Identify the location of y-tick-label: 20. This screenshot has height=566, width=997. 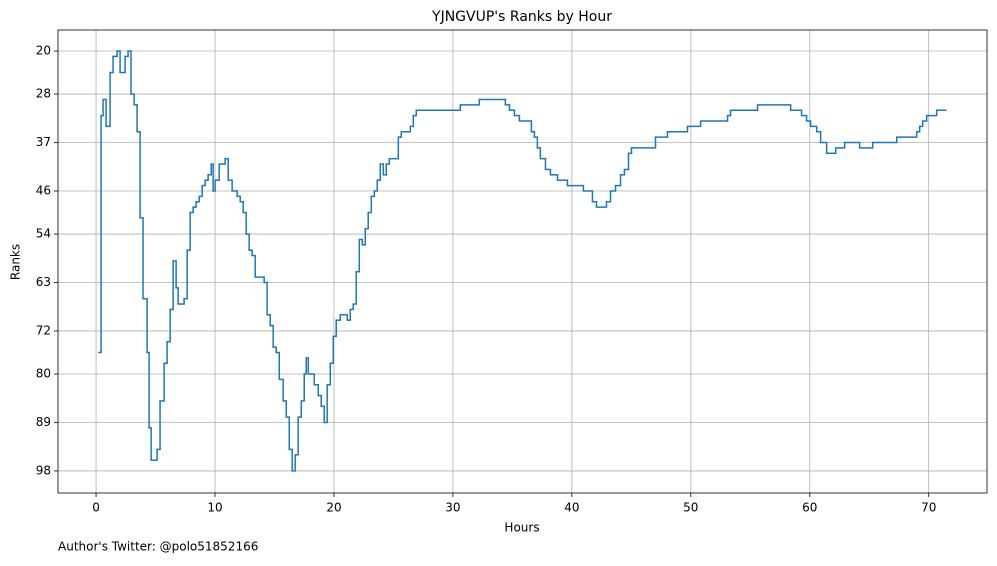
(43, 50).